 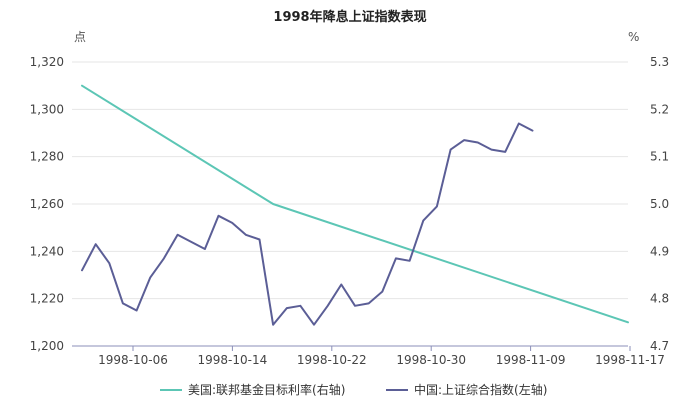 What do you see at coordinates (47, 251) in the screenshot?
I see `left-tick-label: 1,240` at bounding box center [47, 251].